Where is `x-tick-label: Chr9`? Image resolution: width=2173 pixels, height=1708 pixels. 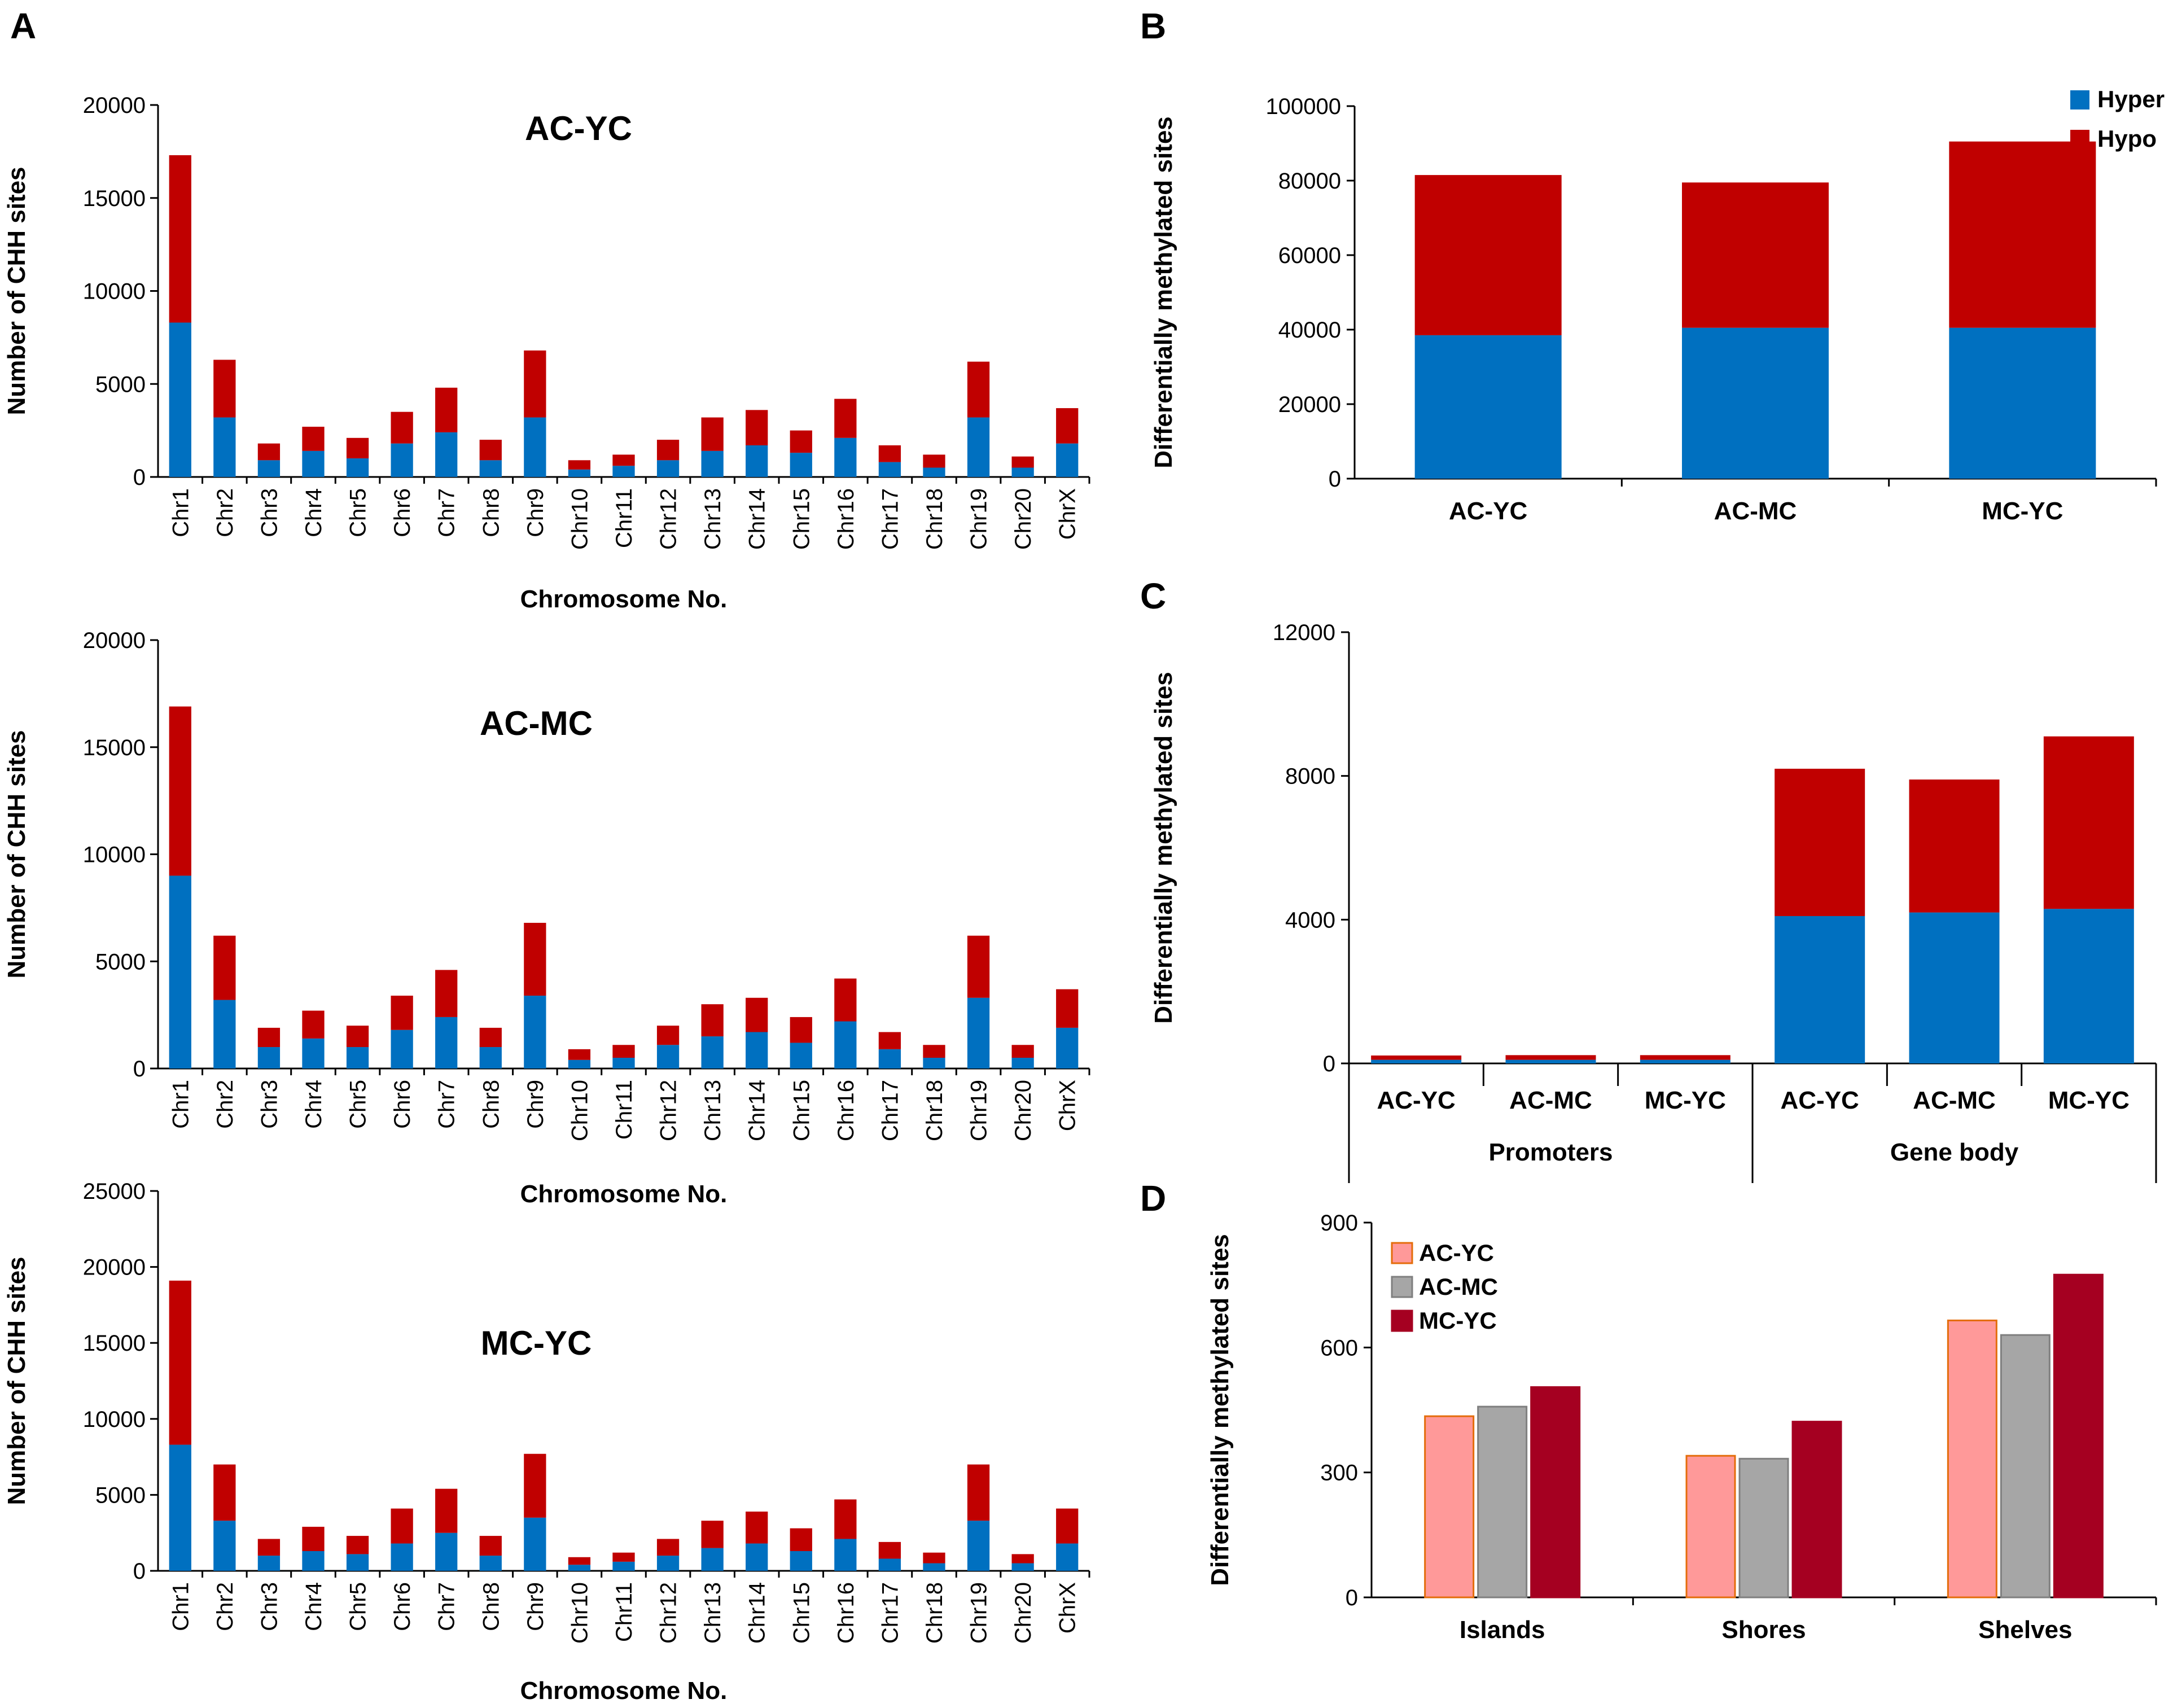 x-tick-label: Chr9 is located at coordinates (535, 1606).